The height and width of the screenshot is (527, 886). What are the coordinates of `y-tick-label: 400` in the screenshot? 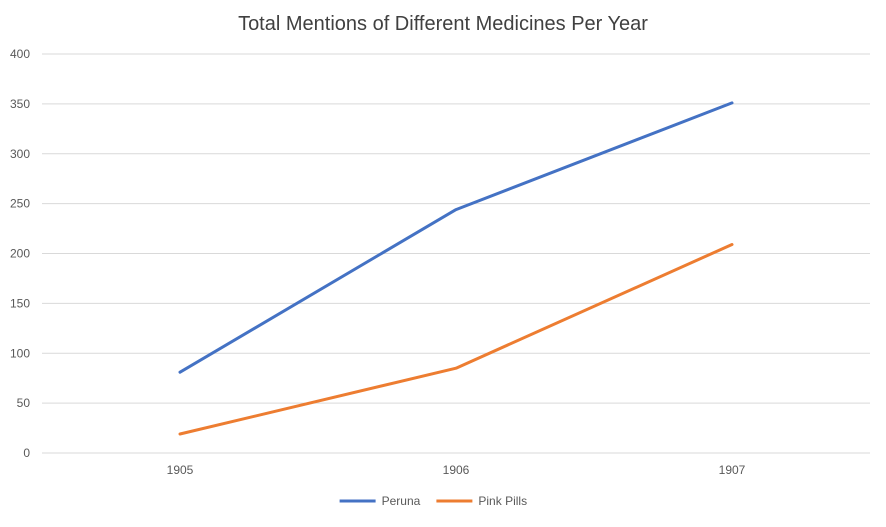 It's located at (20, 54).